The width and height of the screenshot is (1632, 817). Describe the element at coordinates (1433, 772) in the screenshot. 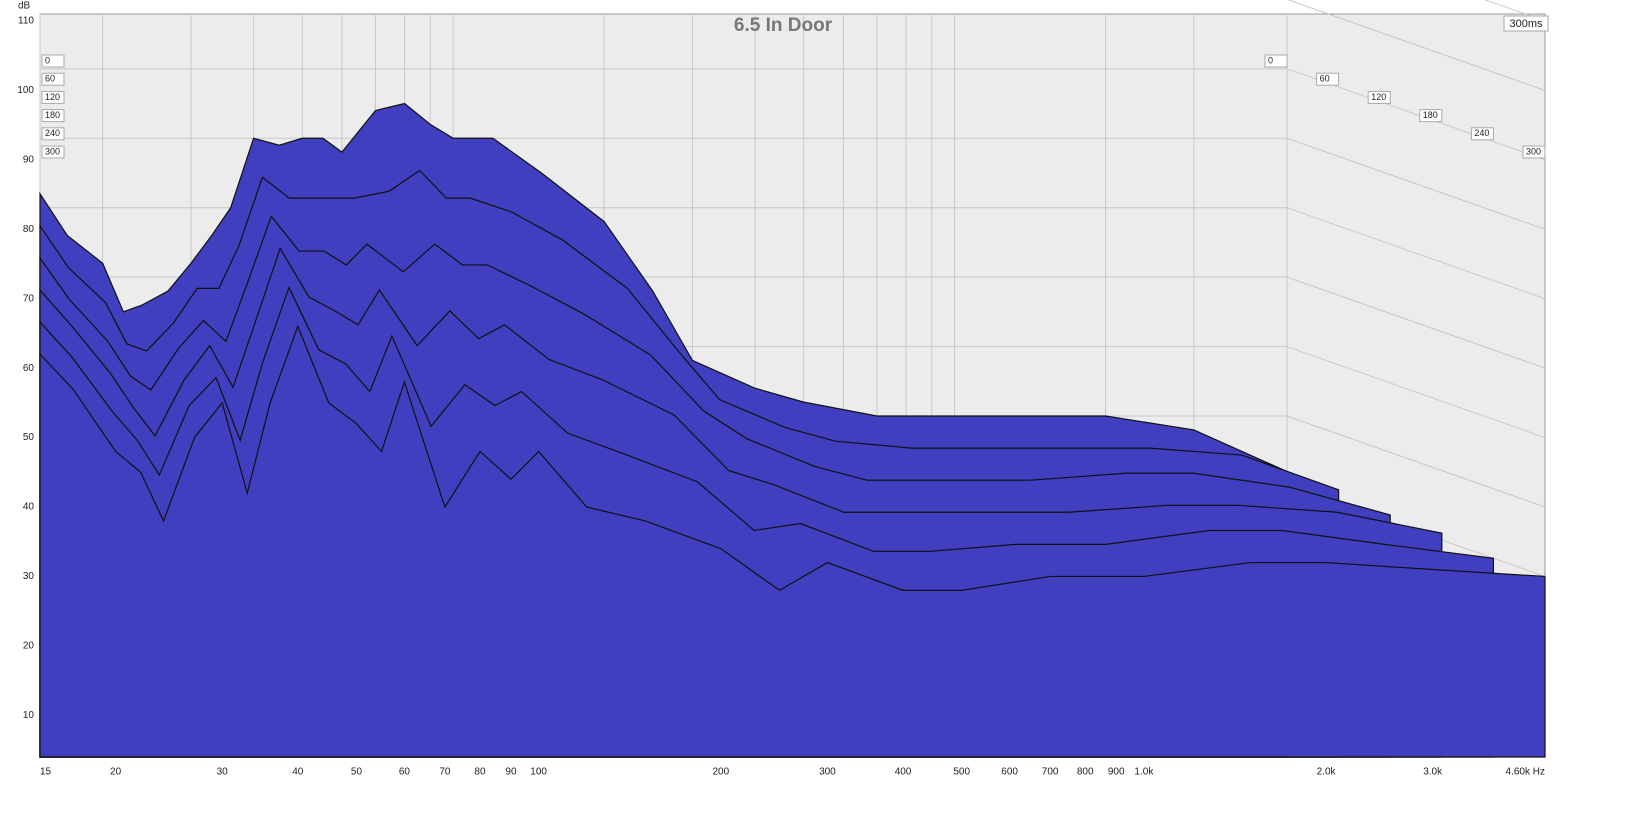

I see `x-tick-label: 3.0k` at that location.